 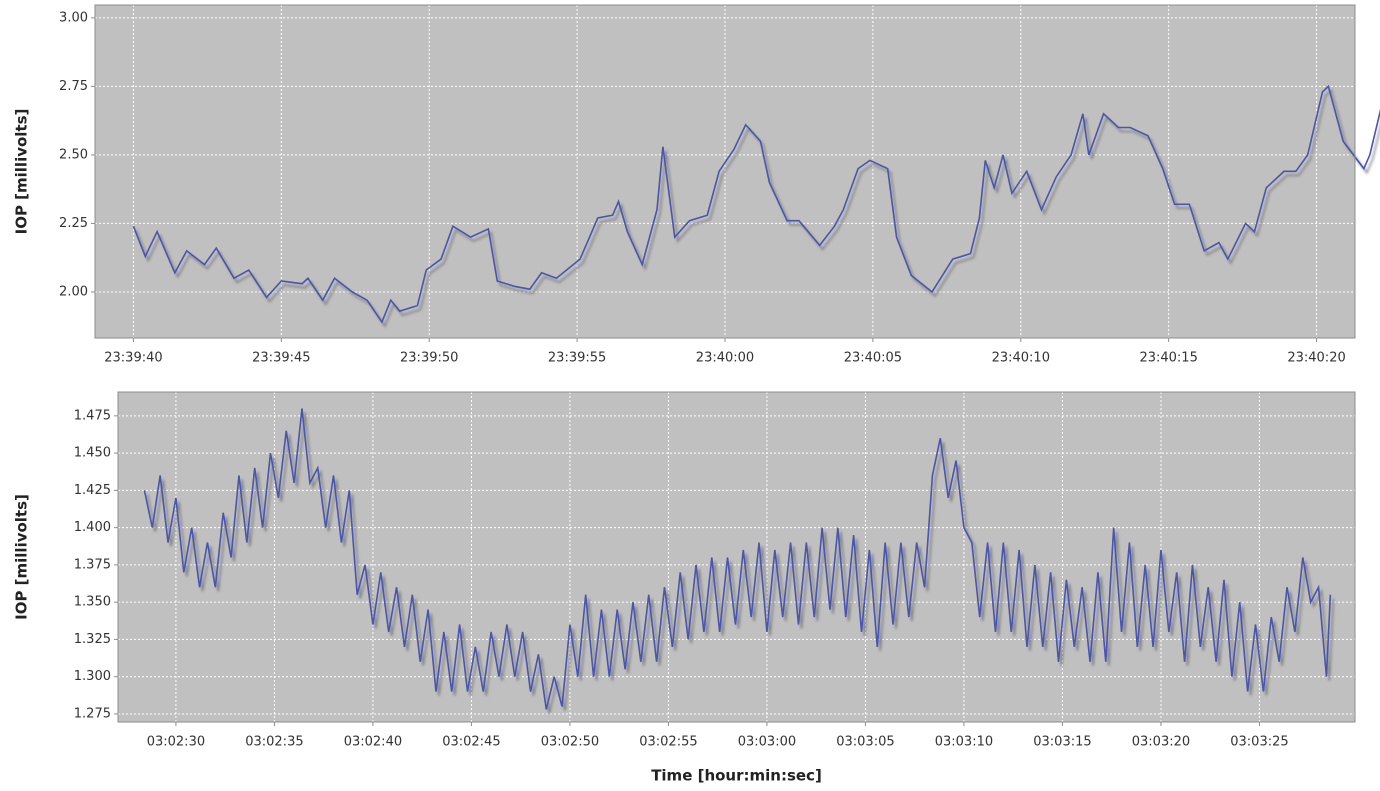 I want to click on x-tick-label: 23:40:20, so click(x=1316, y=358).